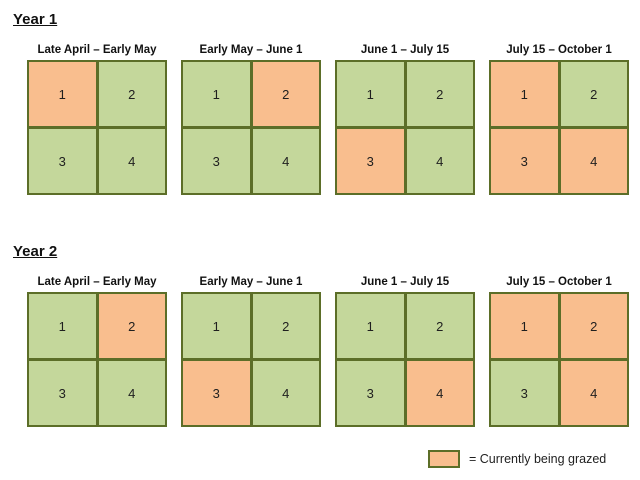 This screenshot has width=640, height=480. What do you see at coordinates (444, 459) in the screenshot?
I see `legend-grazed-swatch` at bounding box center [444, 459].